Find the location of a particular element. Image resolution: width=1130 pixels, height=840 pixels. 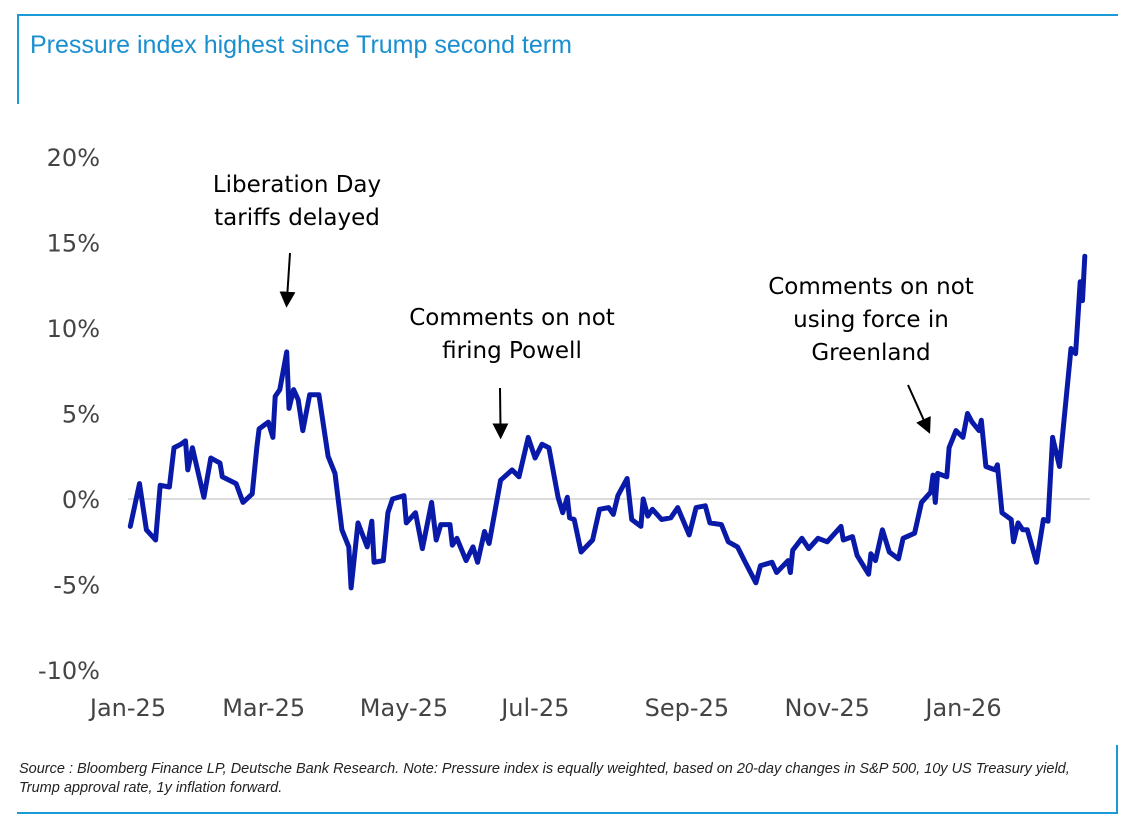

y-tick-label: 5% is located at coordinates (81, 415).